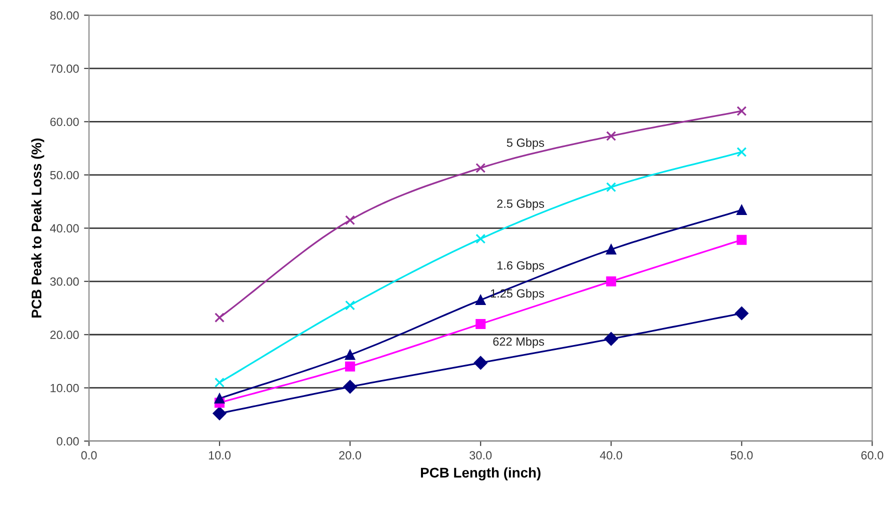 The image size is (890, 507). What do you see at coordinates (481, 455) in the screenshot?
I see `x-tick-label: 30.0` at bounding box center [481, 455].